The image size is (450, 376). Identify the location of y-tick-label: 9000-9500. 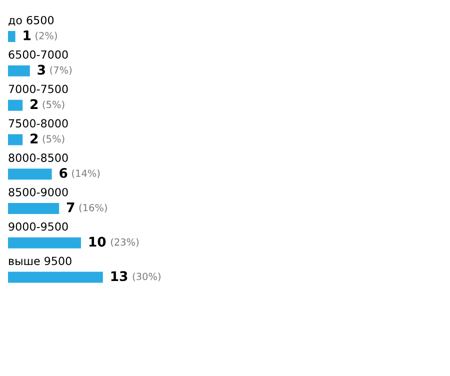
(38, 226).